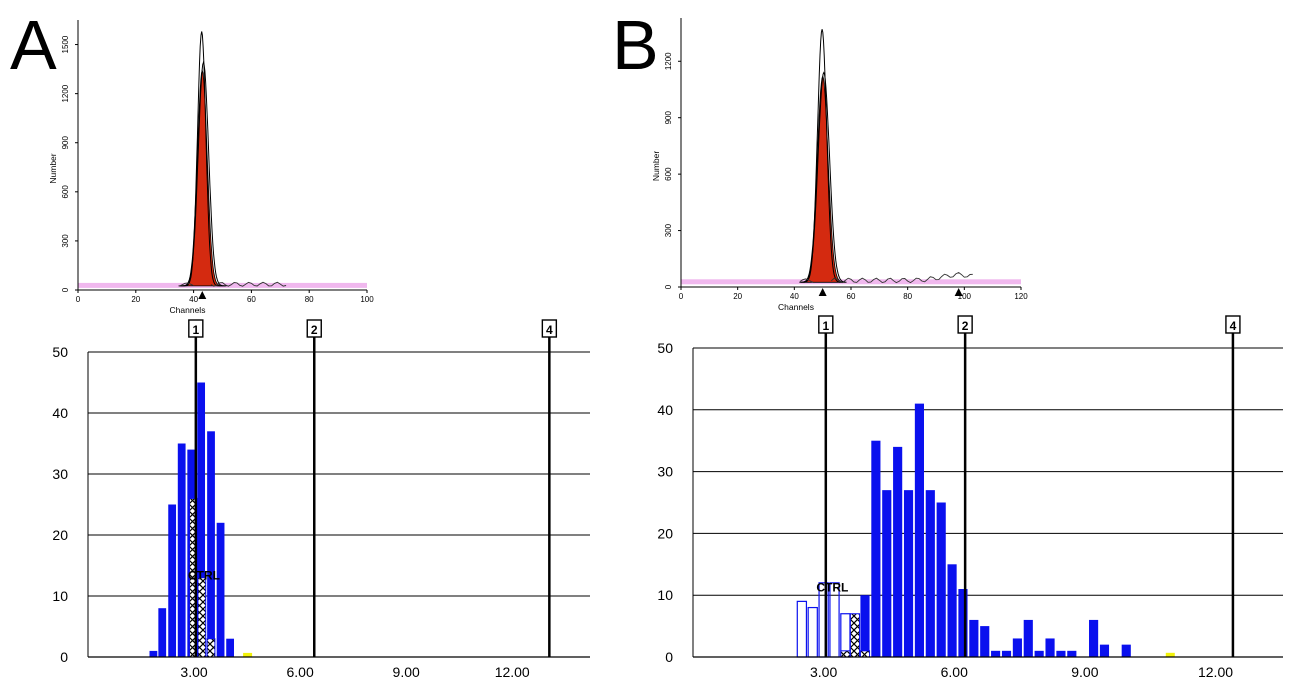  Describe the element at coordinates (737, 296) in the screenshot. I see `x-tick-label: 20` at that location.